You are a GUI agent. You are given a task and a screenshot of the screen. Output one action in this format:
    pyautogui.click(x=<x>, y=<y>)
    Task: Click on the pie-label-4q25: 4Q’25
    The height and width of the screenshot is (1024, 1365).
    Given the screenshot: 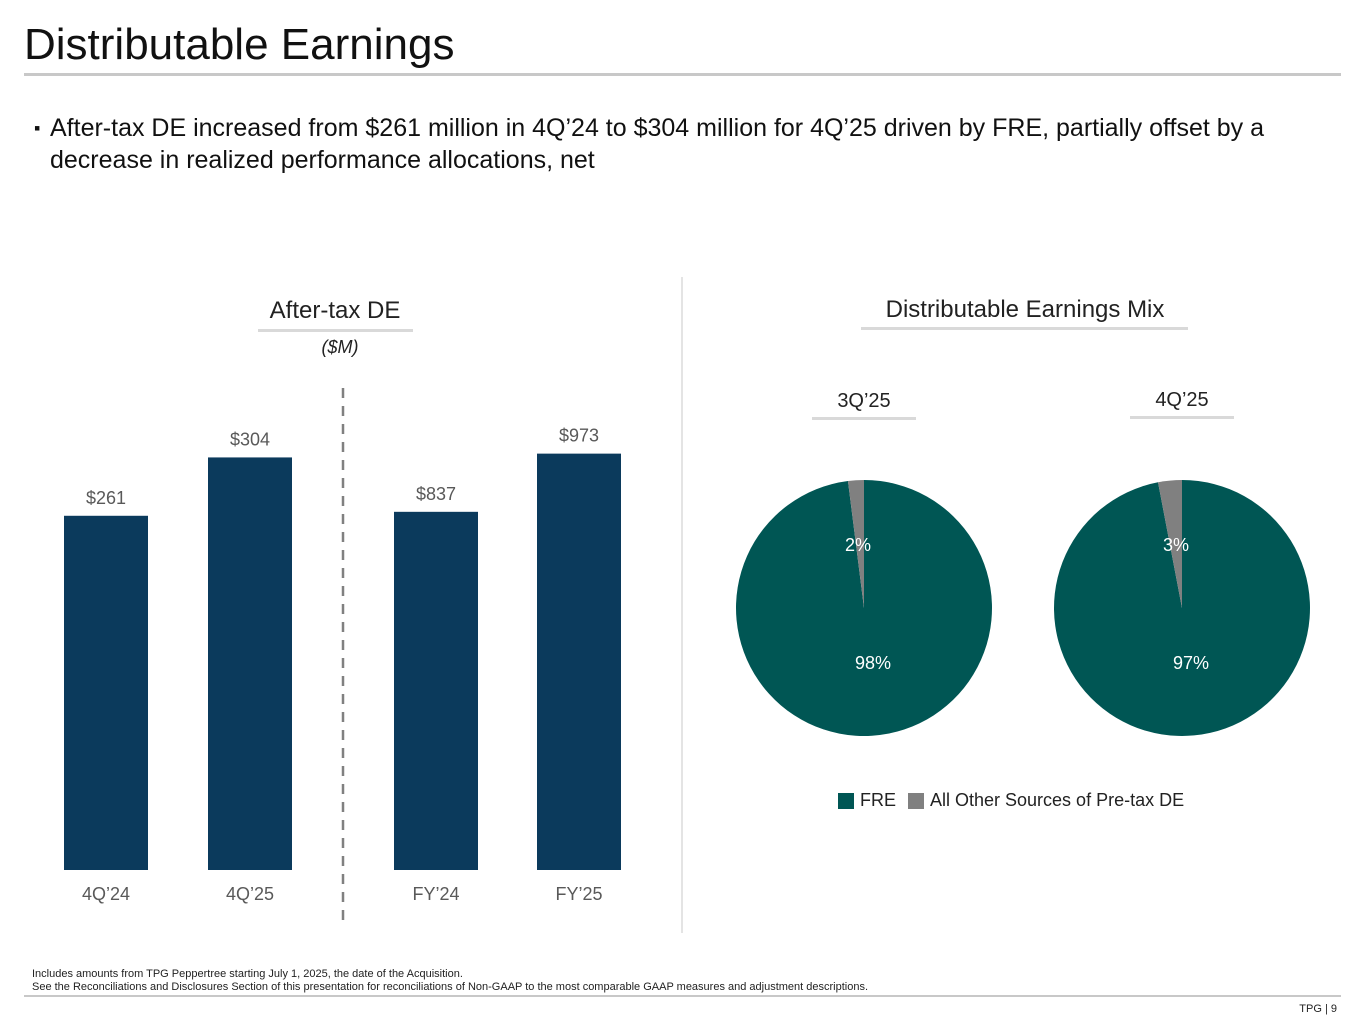 What is the action you would take?
    pyautogui.click(x=1182, y=400)
    